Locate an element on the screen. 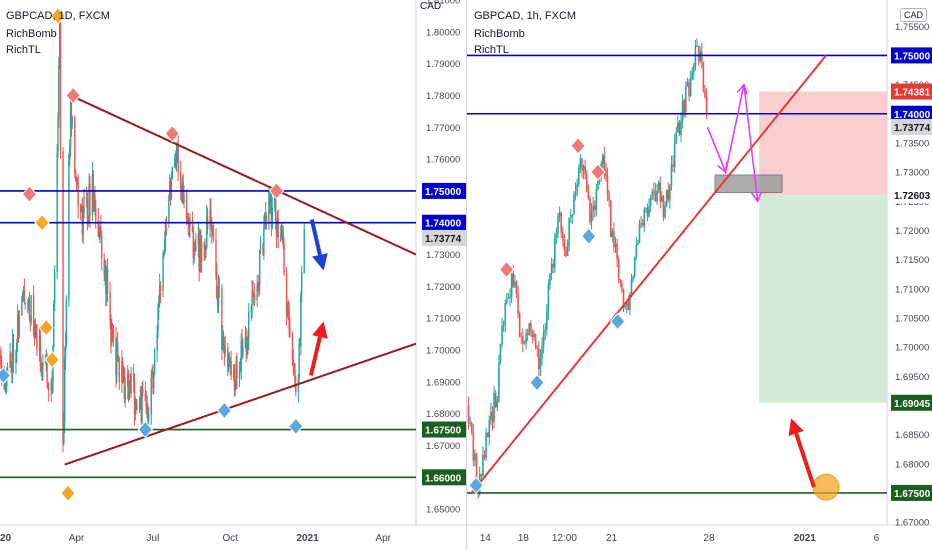 This screenshot has height=550, width=932. left-x-tick-label: Jul is located at coordinates (153, 538).